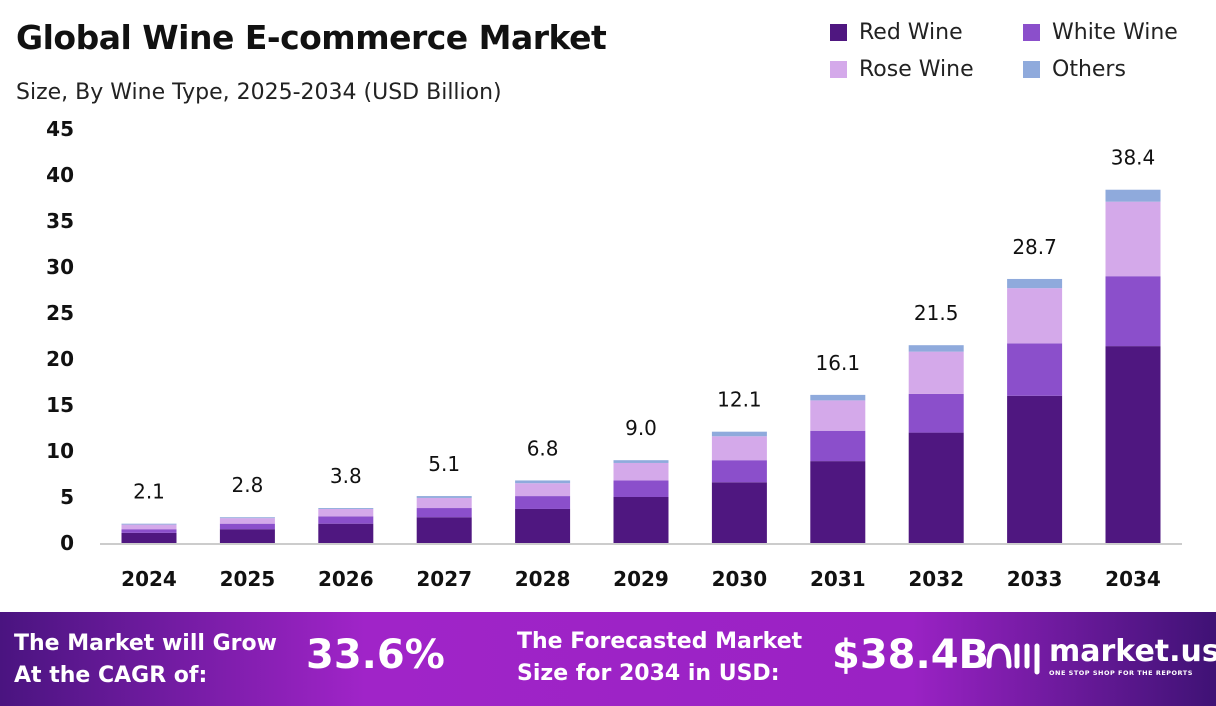 This screenshot has height=706, width=1216. What do you see at coordinates (1132, 651) in the screenshot?
I see `logo-name: market.us` at bounding box center [1132, 651].